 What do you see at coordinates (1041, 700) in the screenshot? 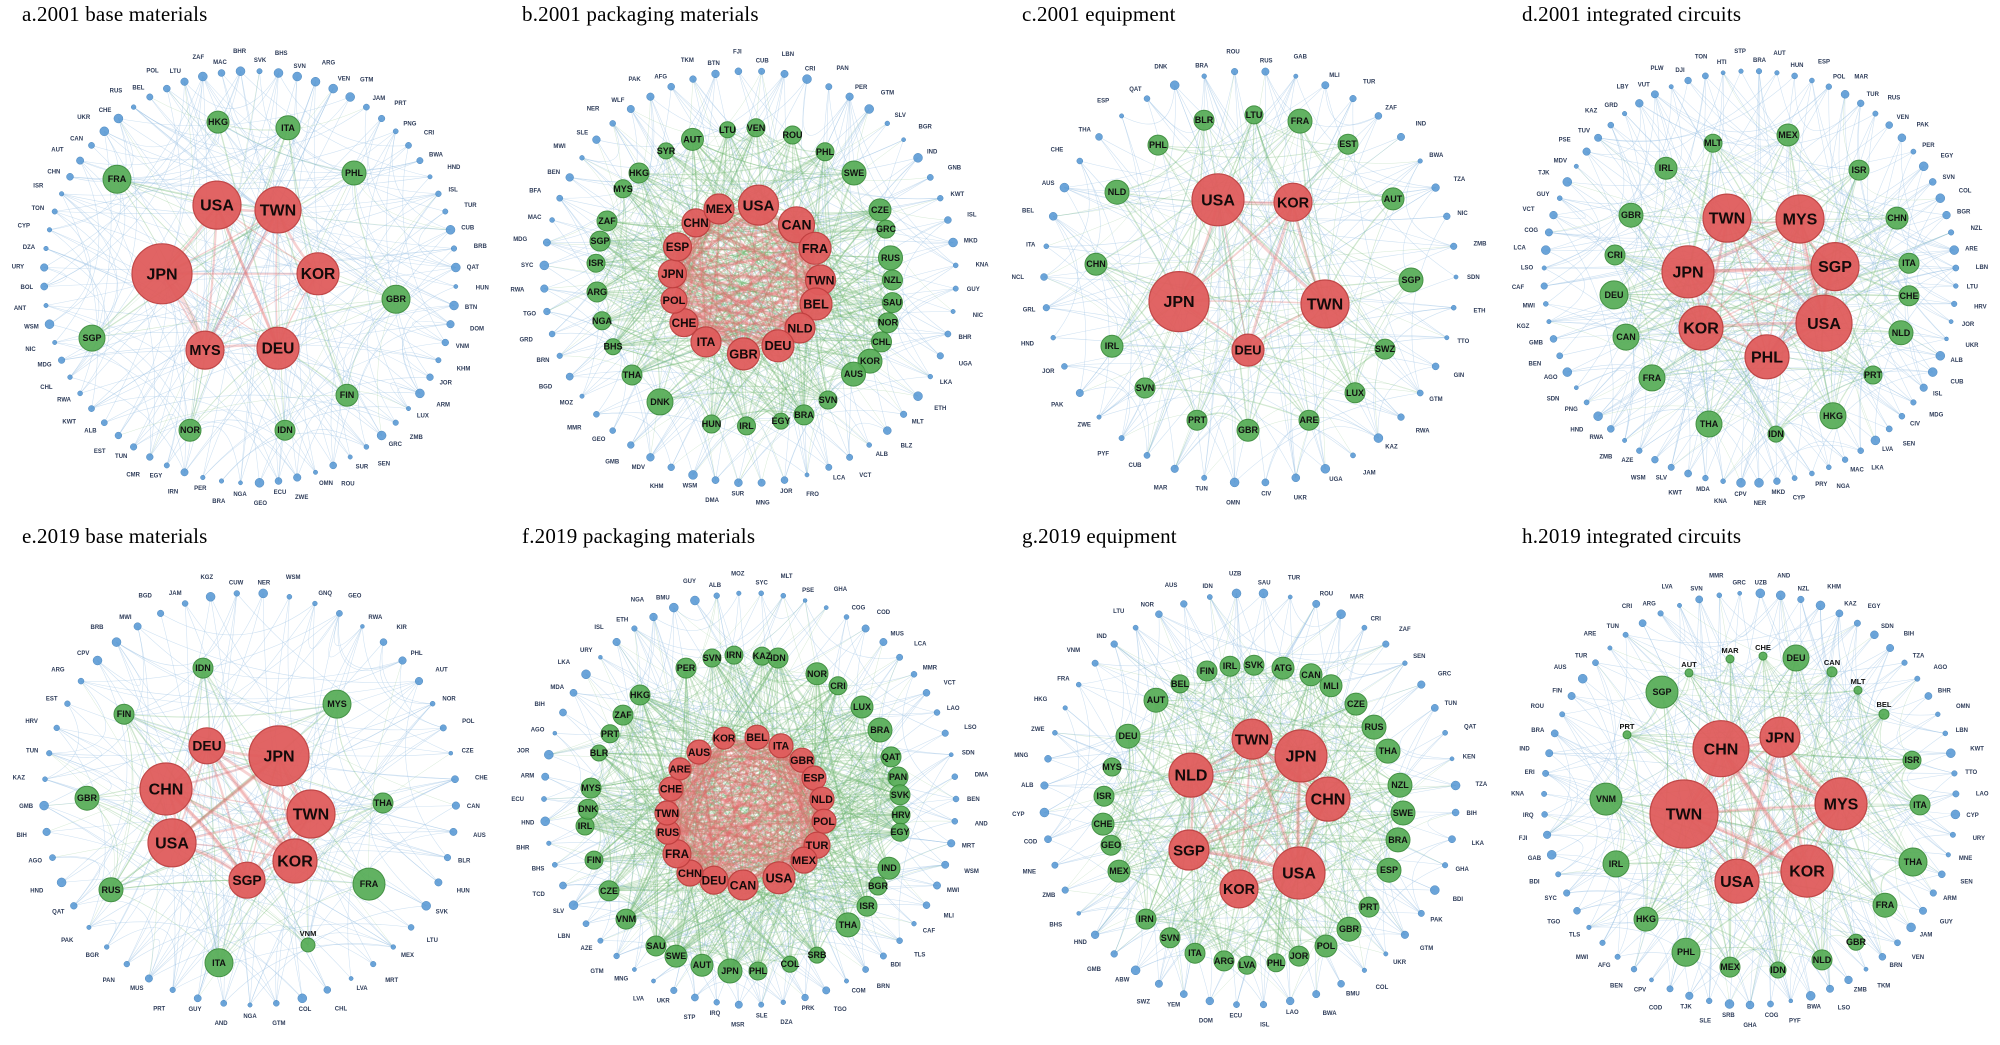
I see `periphery-label: HKG` at bounding box center [1041, 700].